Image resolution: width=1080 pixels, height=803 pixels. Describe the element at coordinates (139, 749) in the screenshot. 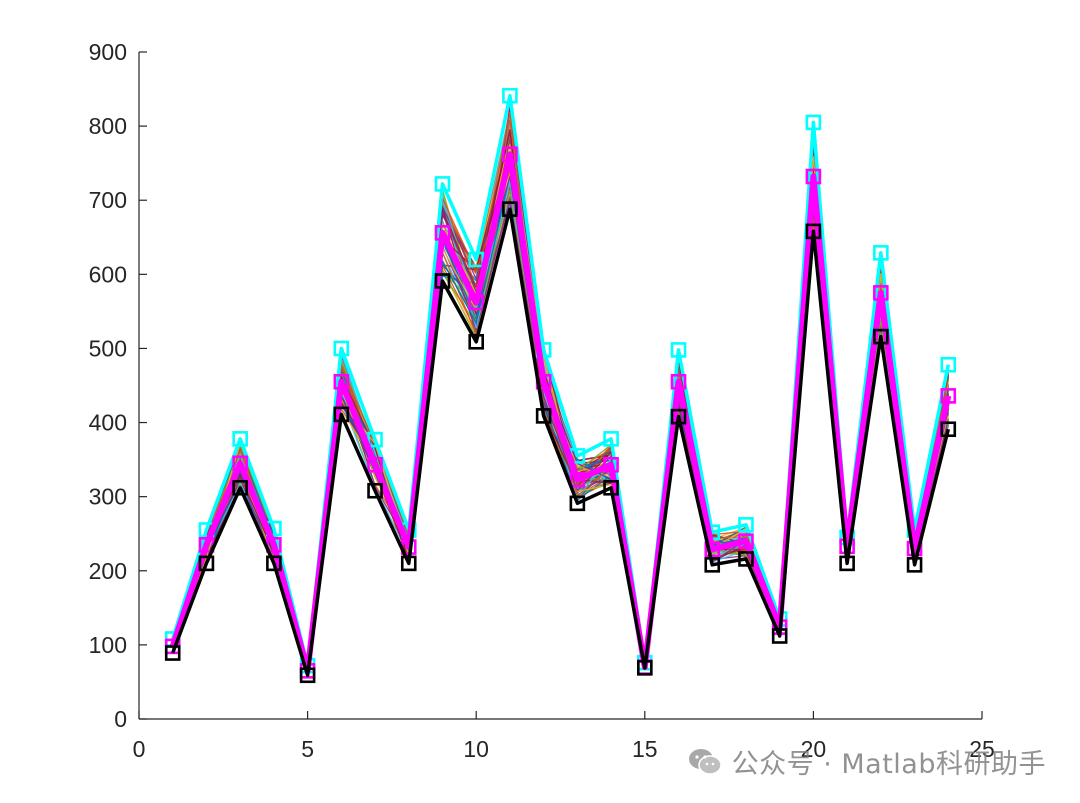

I see `x-tick-label: 0` at that location.